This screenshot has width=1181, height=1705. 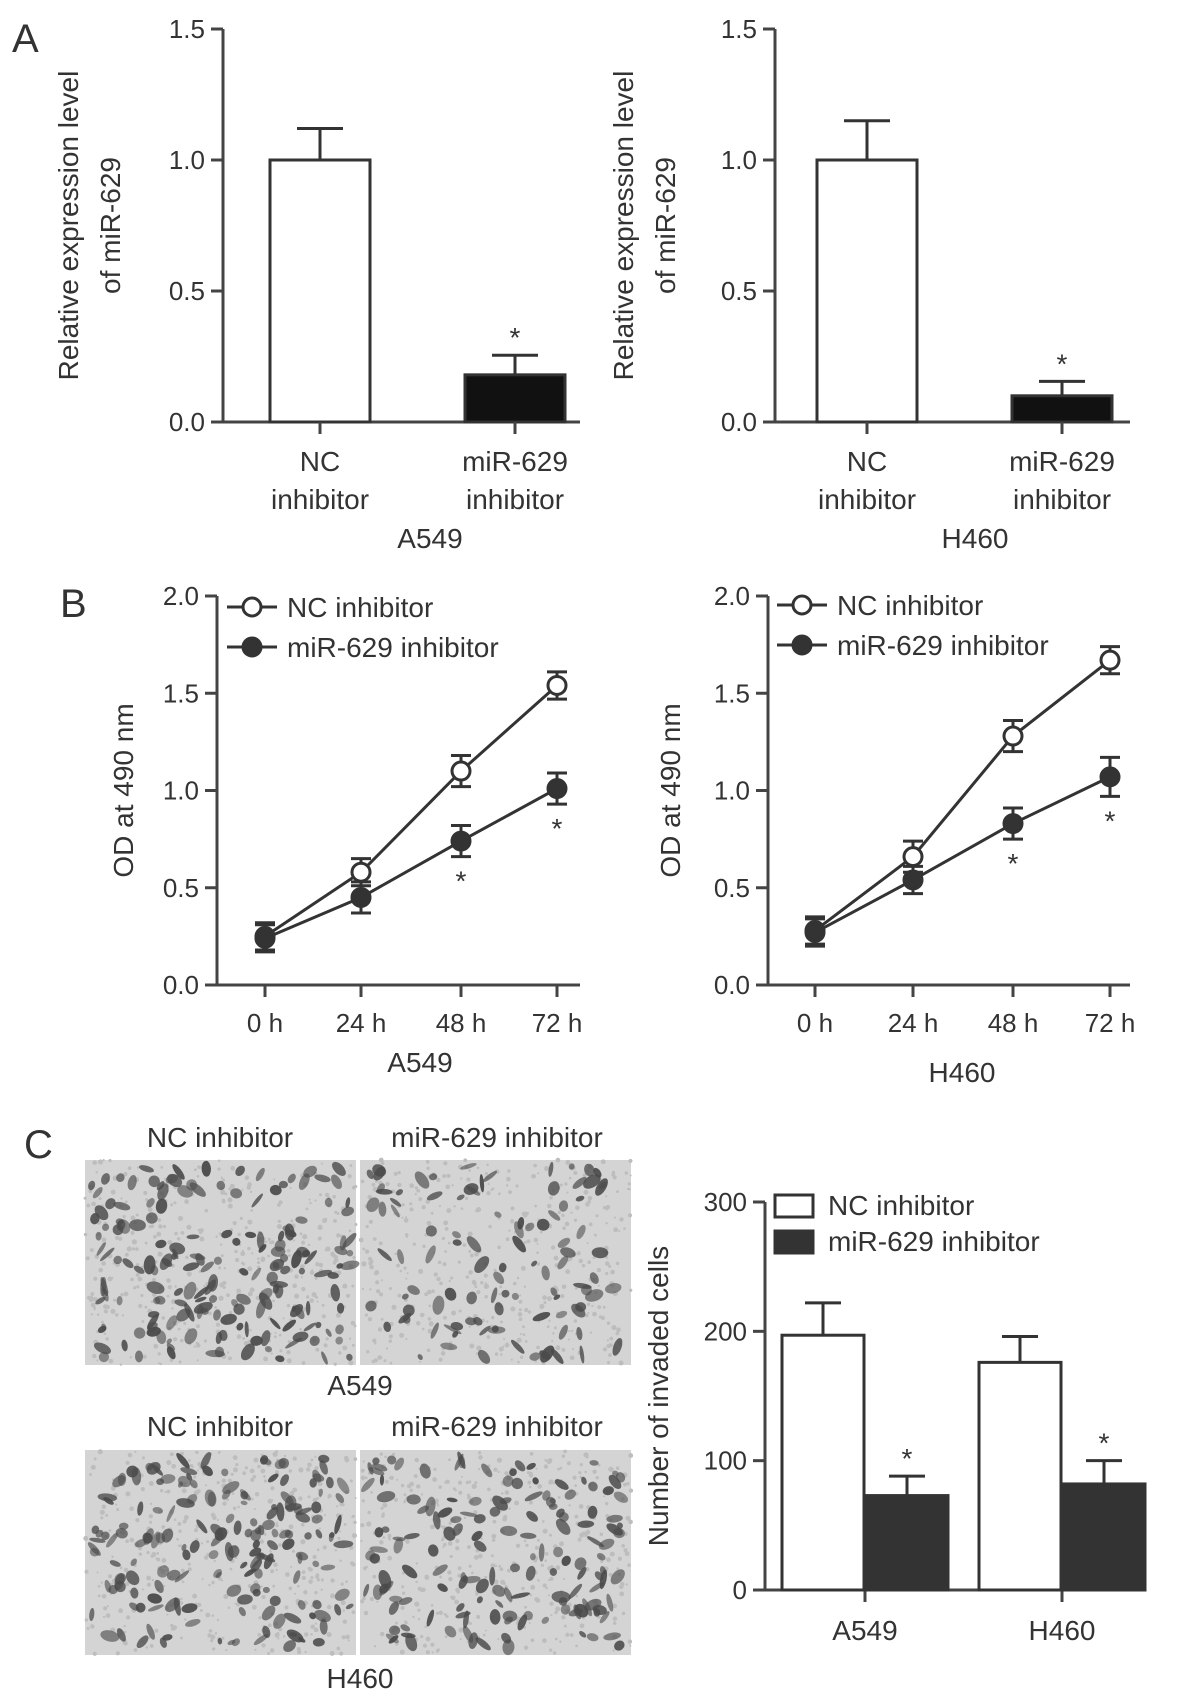 What do you see at coordinates (1104, 1443) in the screenshot?
I see `significance-marker: *` at bounding box center [1104, 1443].